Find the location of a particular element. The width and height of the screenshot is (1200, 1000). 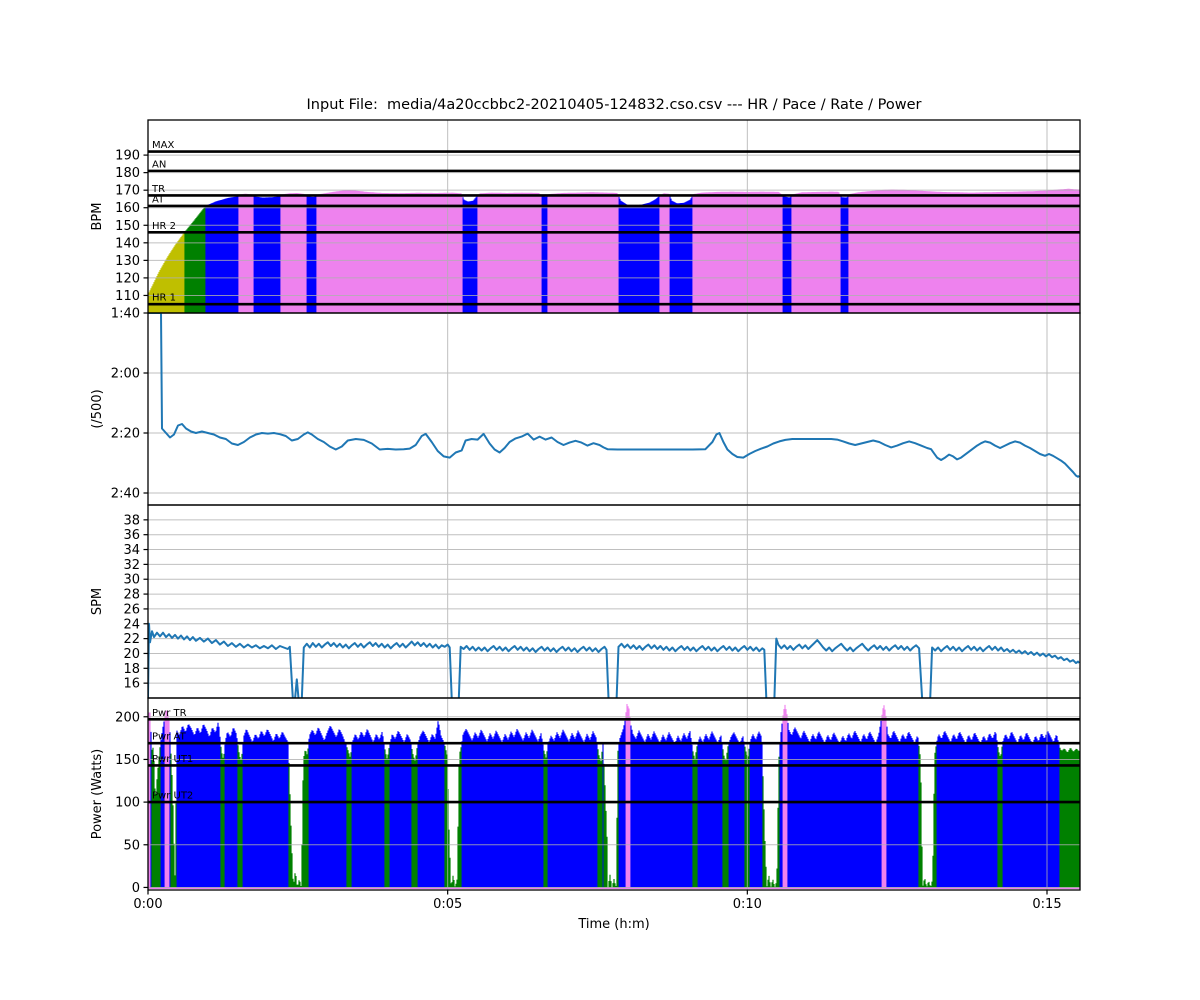

y-tick-label: 200 is located at coordinates (127, 717).